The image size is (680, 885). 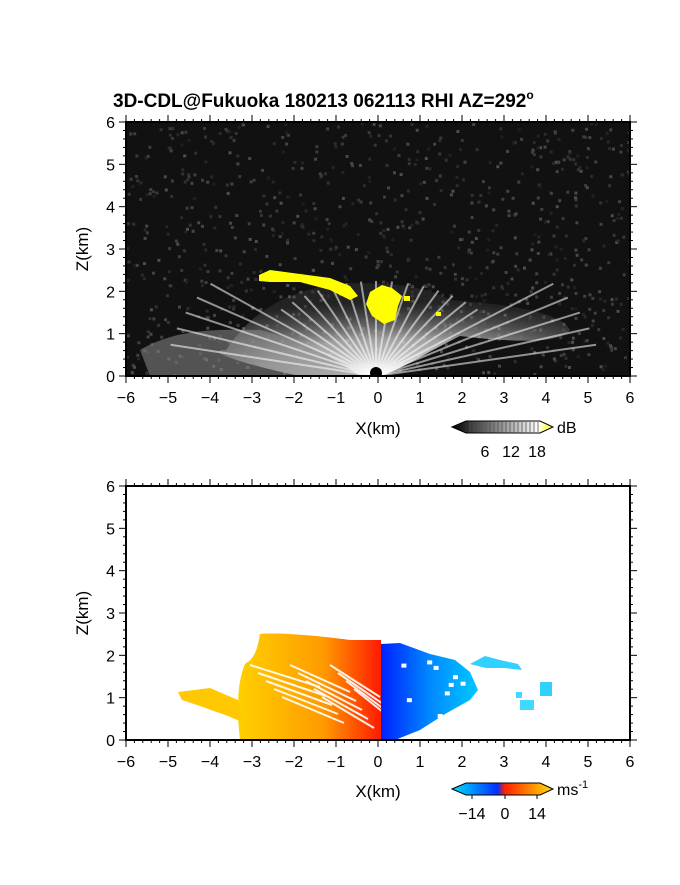 What do you see at coordinates (383, 328) in the screenshot?
I see `reflectivity-echo-rays` at bounding box center [383, 328].